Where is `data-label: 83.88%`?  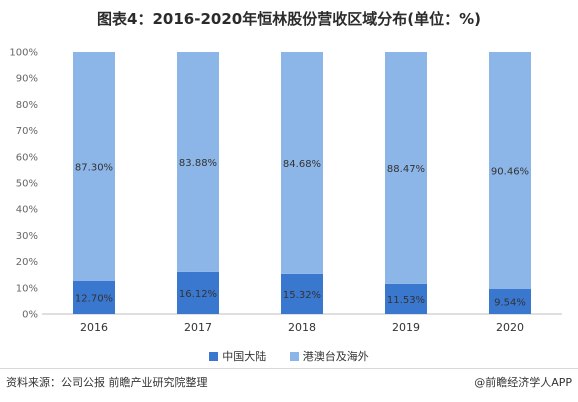 data-label: 83.88% is located at coordinates (198, 163).